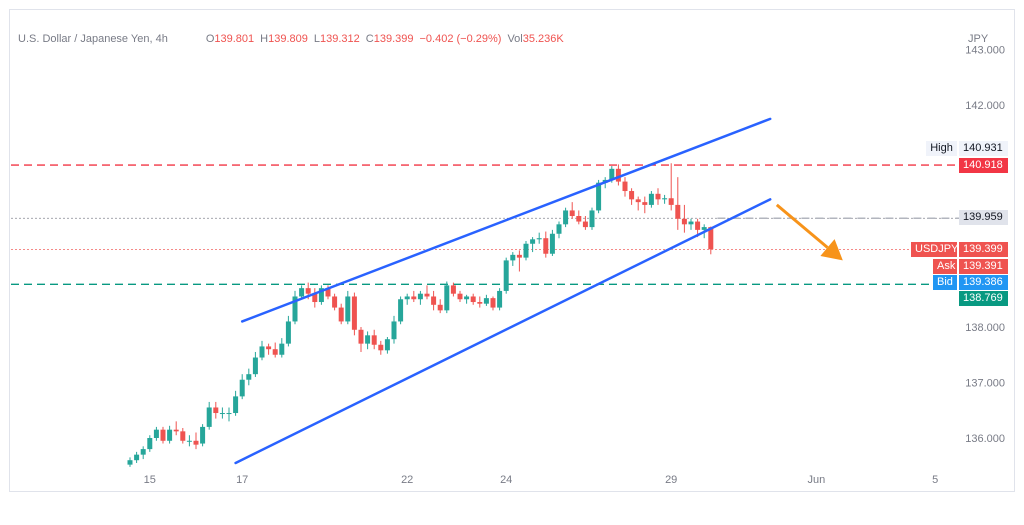  Describe the element at coordinates (941, 148) in the screenshot. I see `high-tag-label: High` at that location.